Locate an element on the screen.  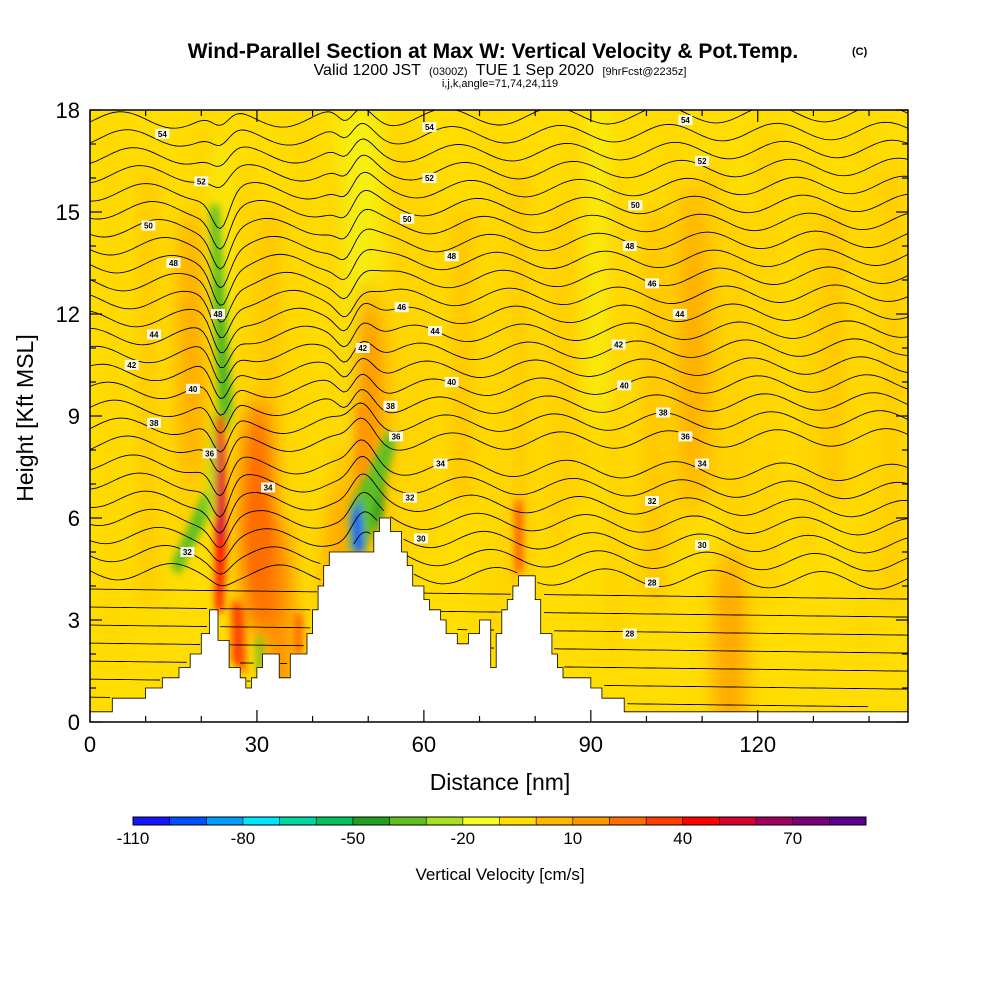
colorbar-tick-label: 70 is located at coordinates (792, 838).